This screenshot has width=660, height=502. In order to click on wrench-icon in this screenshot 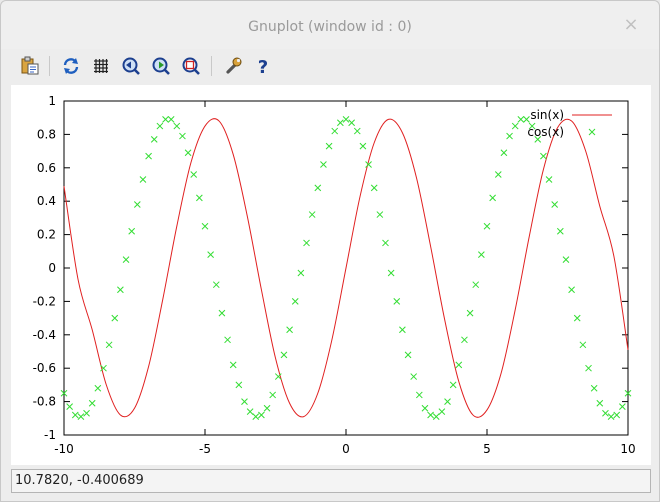, I will do `click(234, 65)`.